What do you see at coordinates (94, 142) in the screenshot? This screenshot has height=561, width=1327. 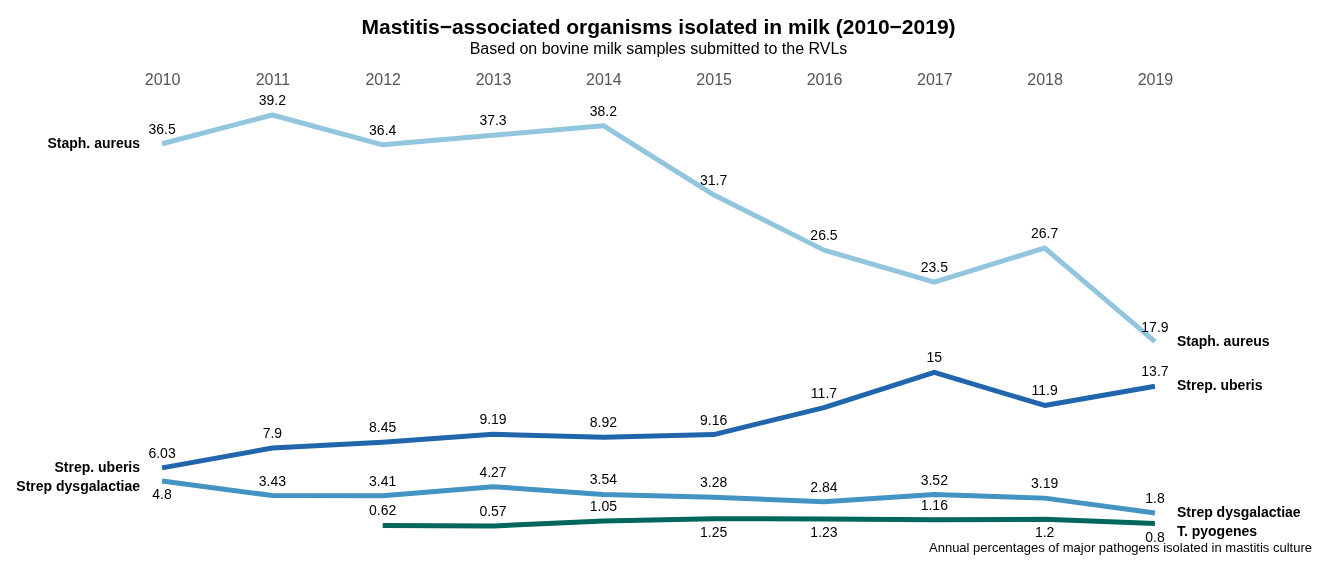 I see `series-label: Staph. aureus` at bounding box center [94, 142].